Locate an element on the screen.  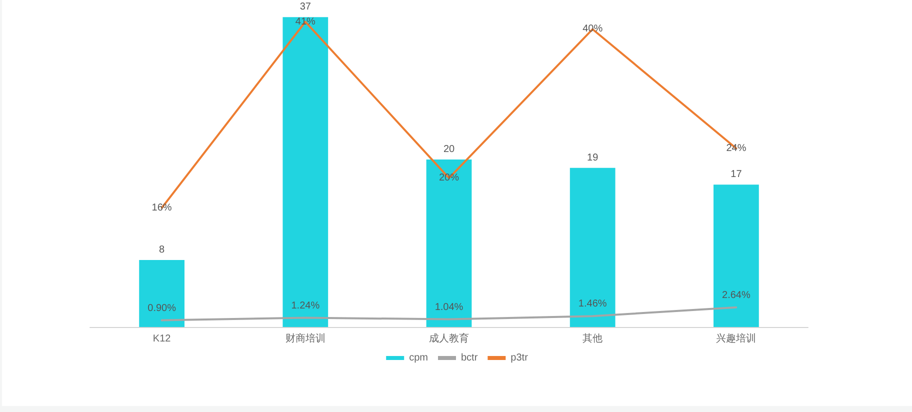
data-label: 37 is located at coordinates (306, 7).